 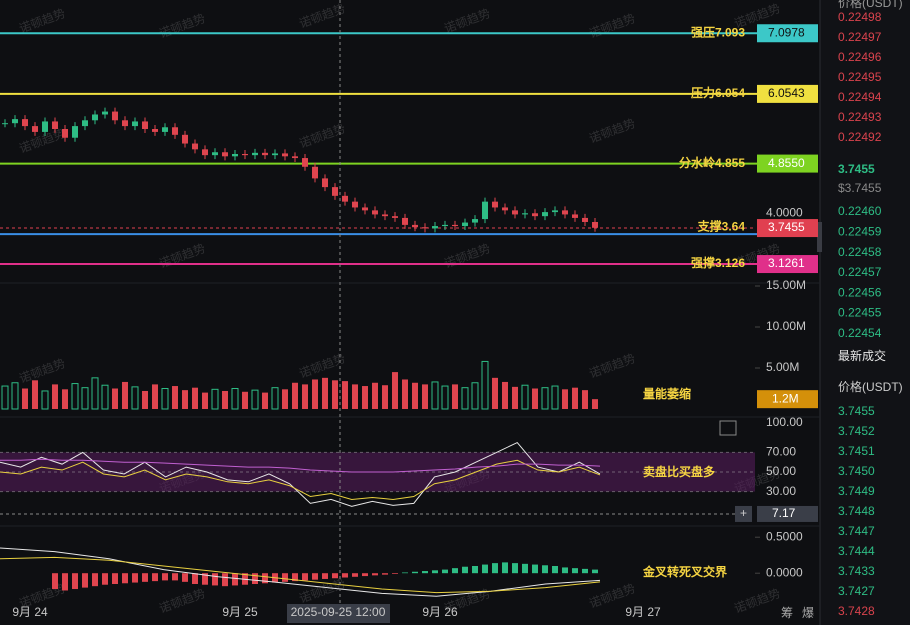 What do you see at coordinates (300, 479) in the screenshot?
I see `oscillator-line` at bounding box center [300, 479].